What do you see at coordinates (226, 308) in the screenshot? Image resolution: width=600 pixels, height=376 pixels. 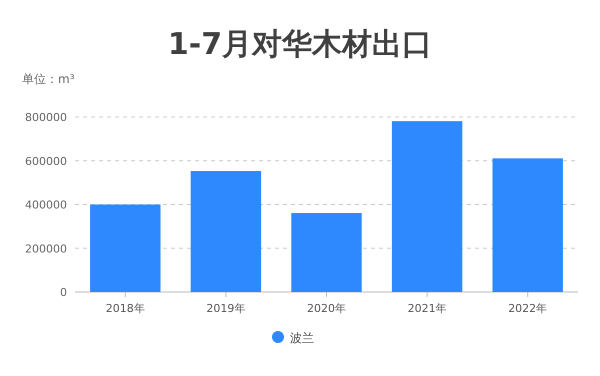 I see `x-tick-label: 2019年` at bounding box center [226, 308].